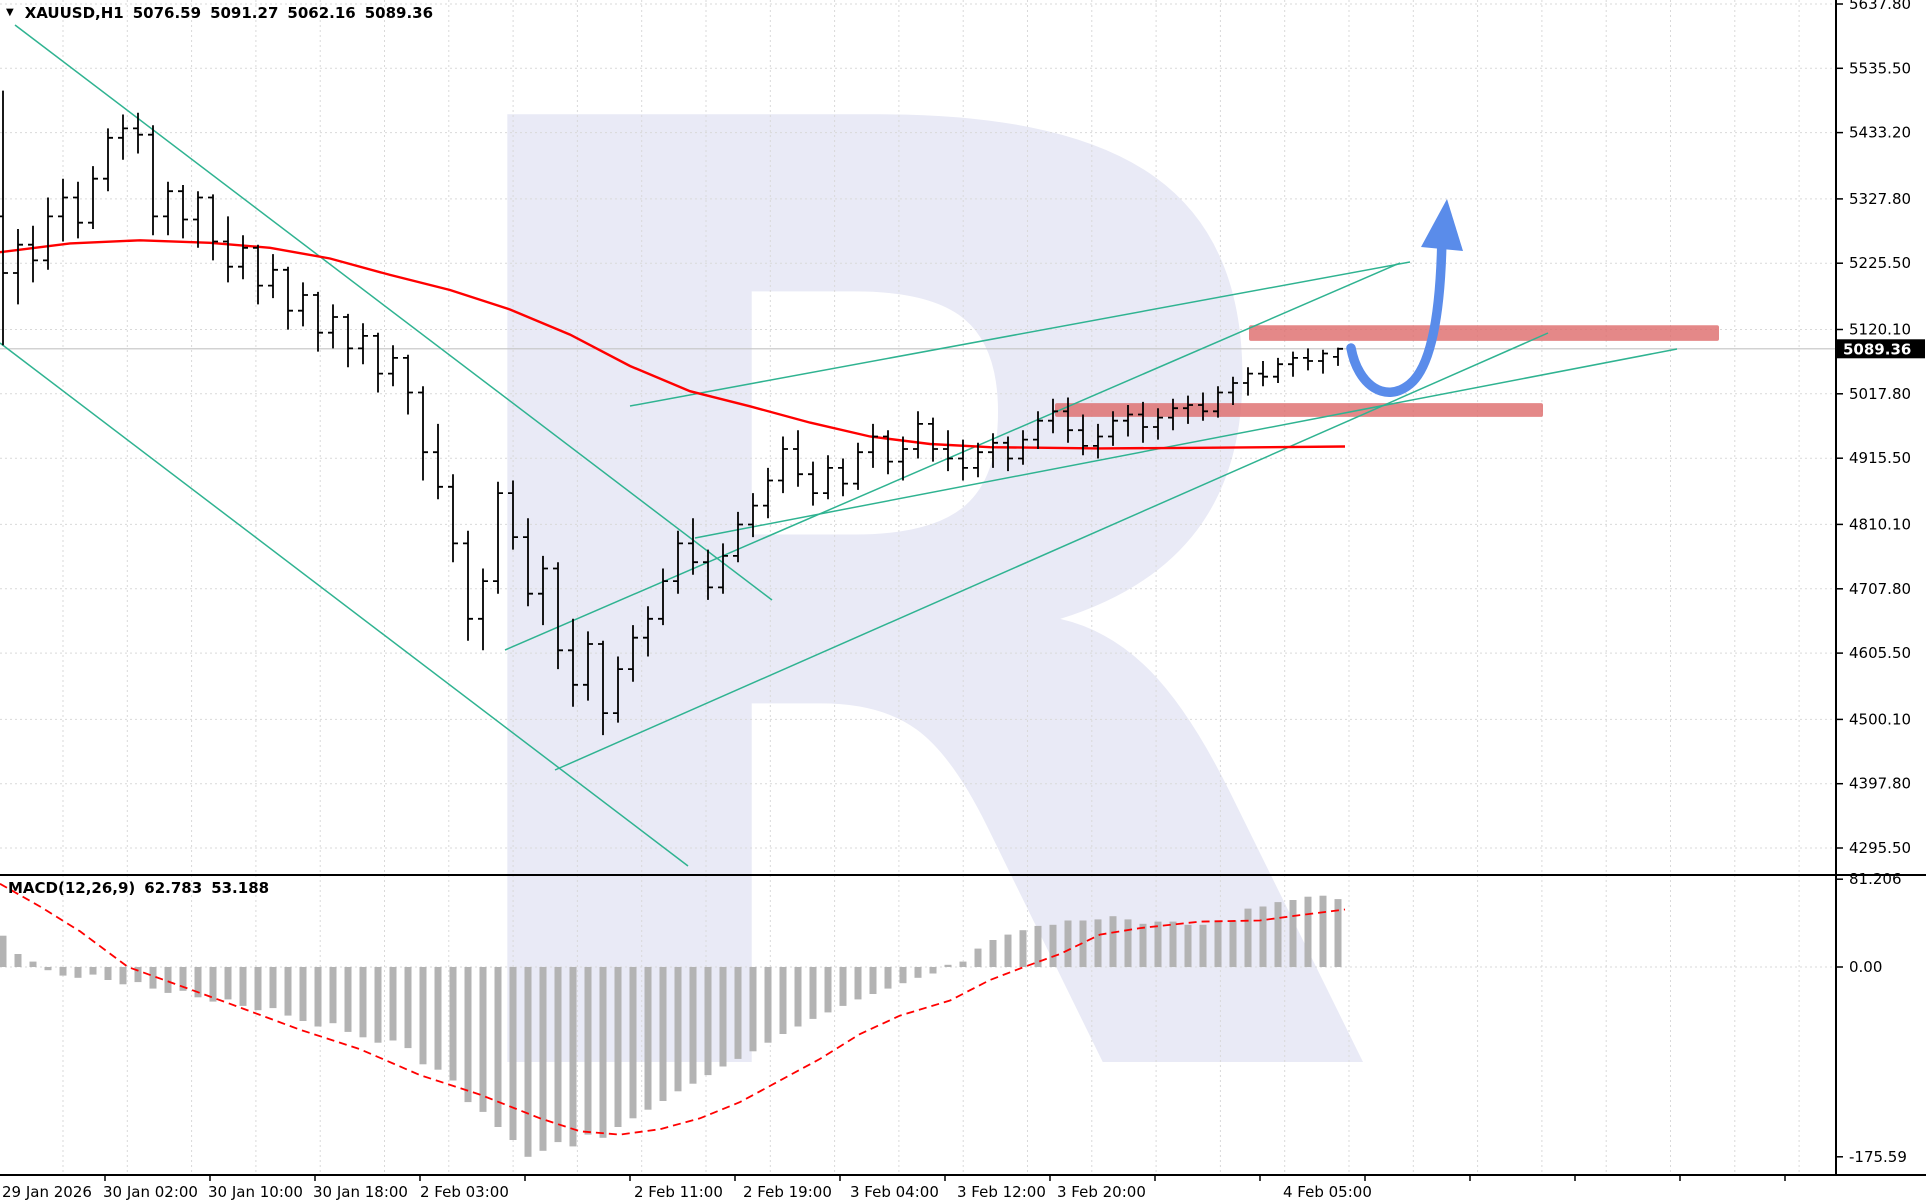  What do you see at coordinates (894, 1192) in the screenshot?
I see `time-tick-label: 3 Feb 04:00` at bounding box center [894, 1192].